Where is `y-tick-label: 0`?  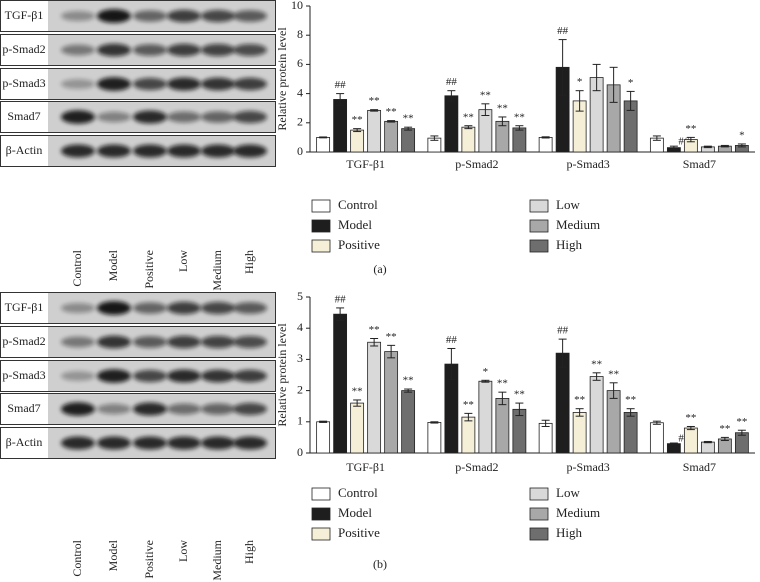
y-tick-label: 0 is located at coordinates (300, 151).